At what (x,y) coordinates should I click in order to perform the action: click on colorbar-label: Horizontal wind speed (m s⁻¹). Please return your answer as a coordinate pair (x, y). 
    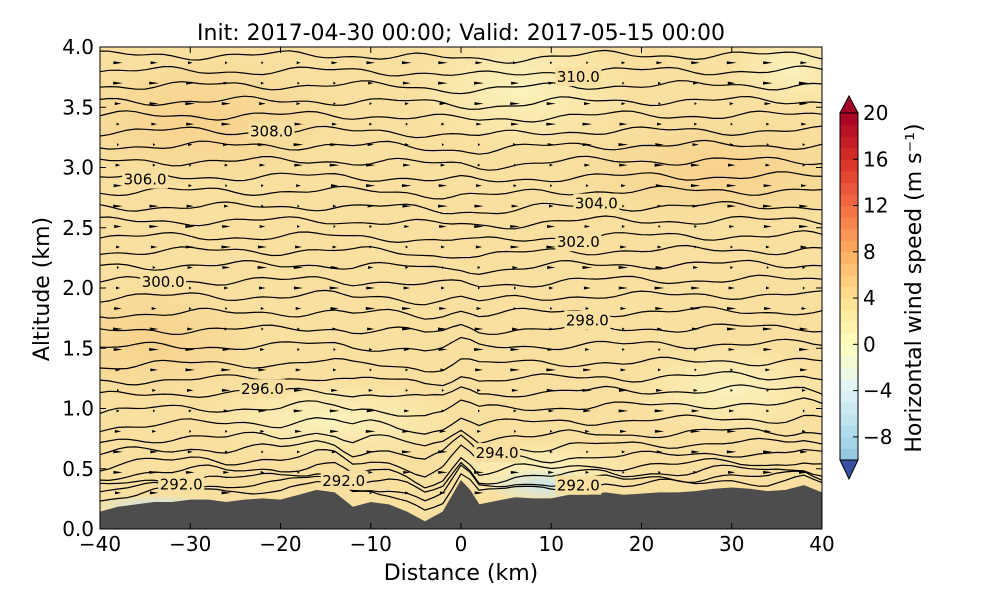
    Looking at the image, I should click on (914, 287).